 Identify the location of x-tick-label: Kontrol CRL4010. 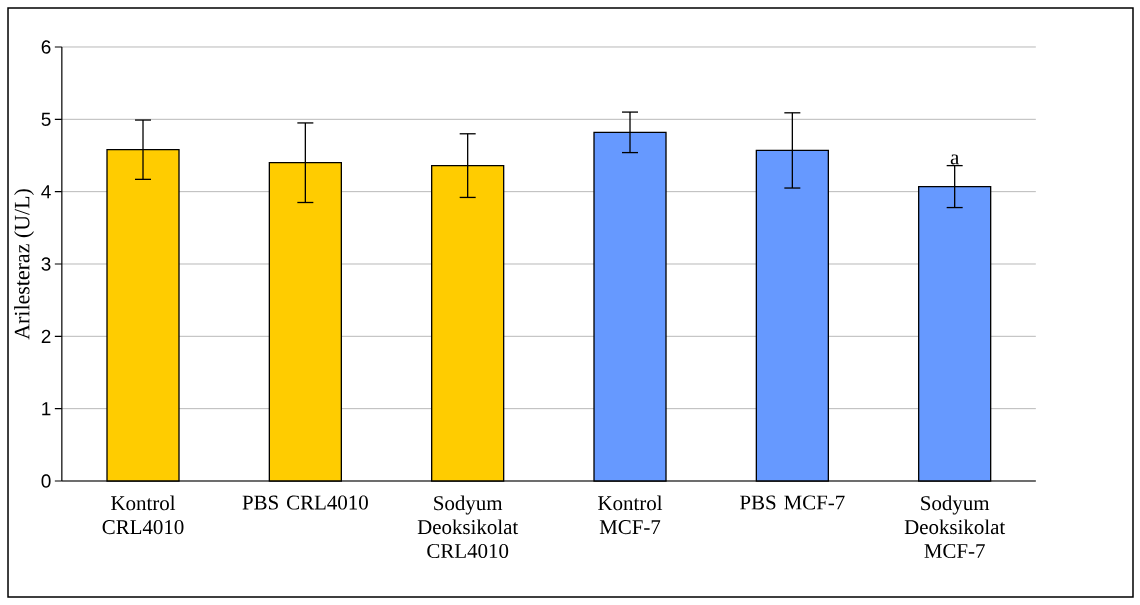
(143, 515).